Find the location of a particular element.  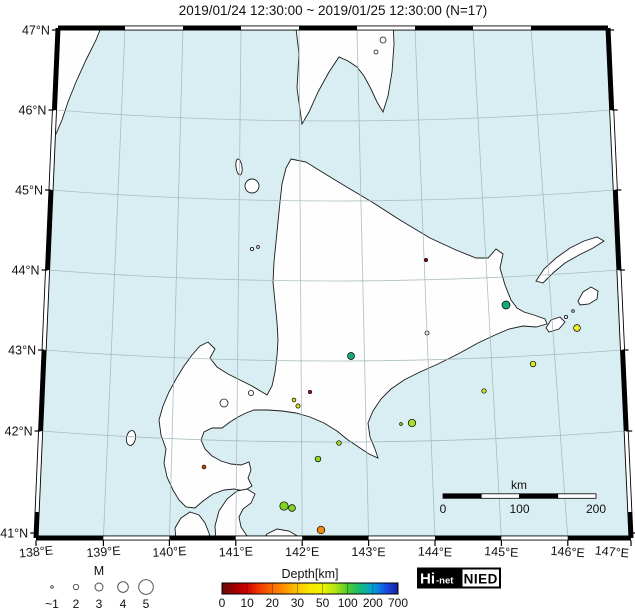

longitude-label: 143°E is located at coordinates (368, 552).